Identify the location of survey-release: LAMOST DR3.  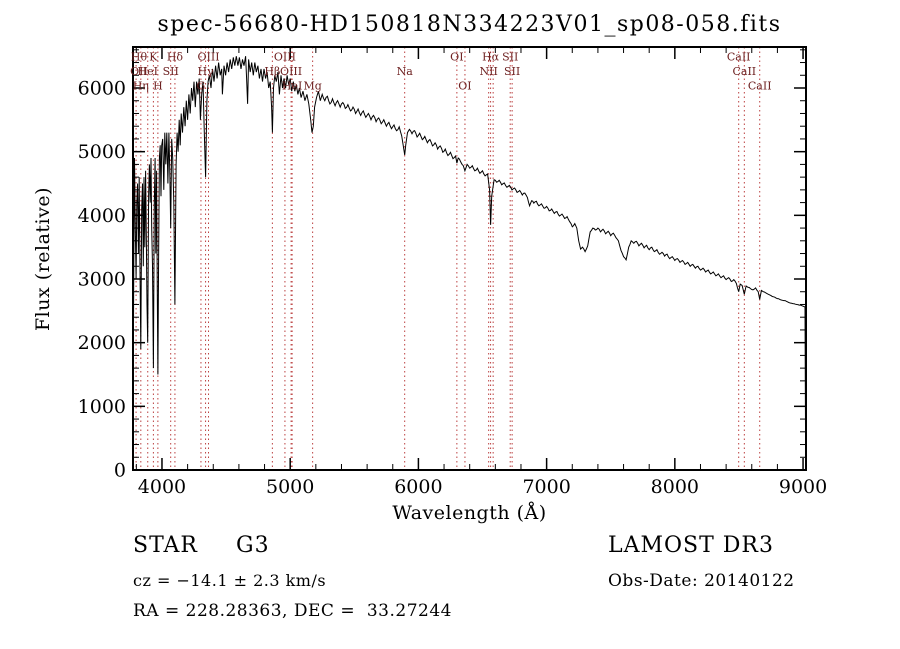
(691, 545).